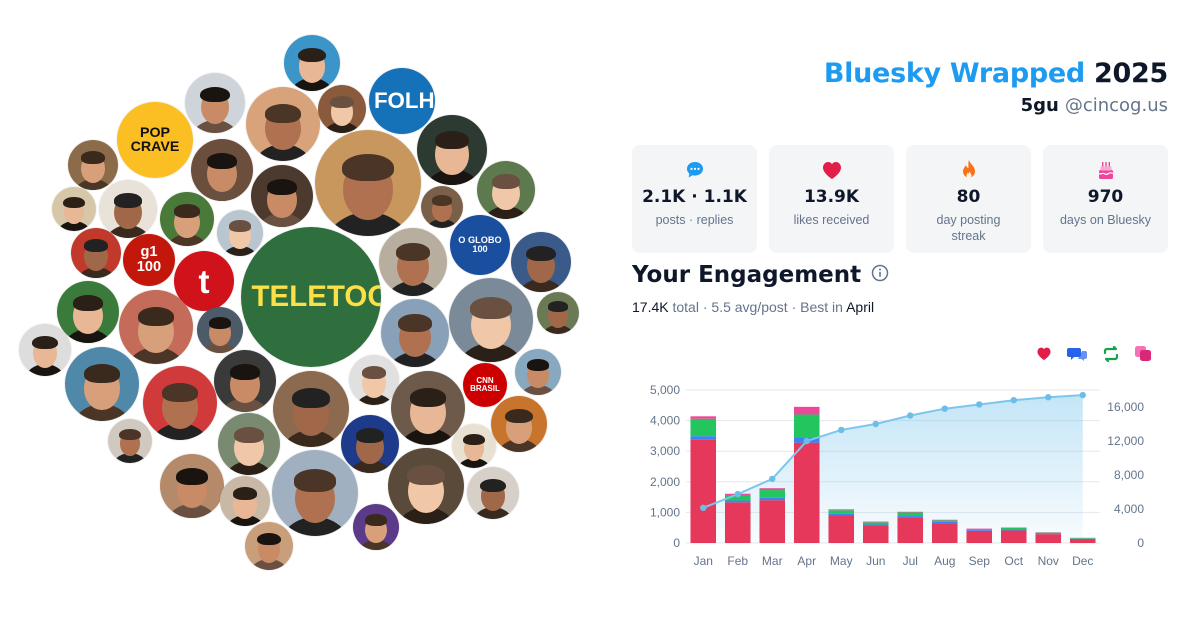 This screenshot has width=1200, height=630. Describe the element at coordinates (875, 561) in the screenshot. I see `x-tick-label: Jun` at that location.